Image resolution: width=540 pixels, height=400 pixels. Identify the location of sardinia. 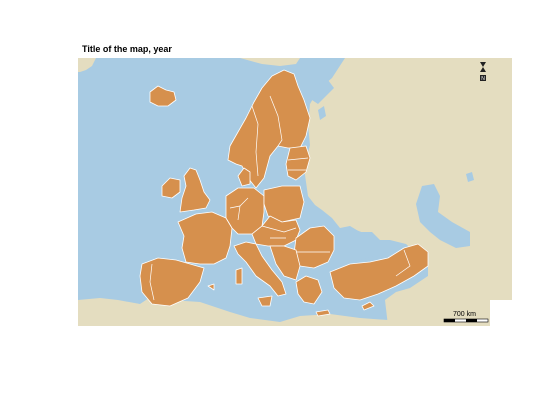
(239, 276).